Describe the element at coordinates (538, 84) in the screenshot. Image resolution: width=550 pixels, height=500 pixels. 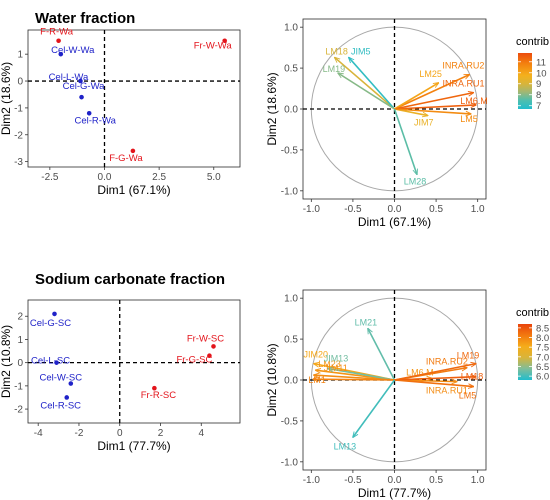
I see `legend-tick-label: 9` at that location.